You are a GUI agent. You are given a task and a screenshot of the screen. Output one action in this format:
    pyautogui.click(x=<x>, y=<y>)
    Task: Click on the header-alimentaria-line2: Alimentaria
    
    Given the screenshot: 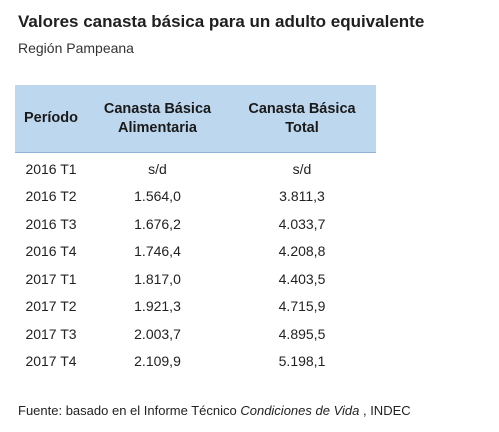 What is the action you would take?
    pyautogui.click(x=157, y=127)
    